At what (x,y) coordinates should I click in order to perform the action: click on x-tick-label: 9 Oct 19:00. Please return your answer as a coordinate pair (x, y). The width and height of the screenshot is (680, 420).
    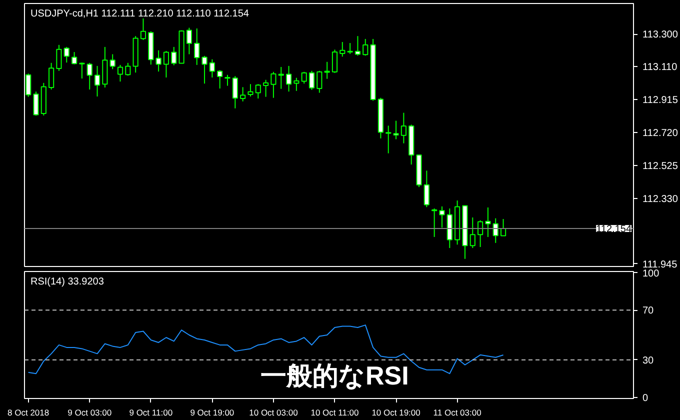
    Looking at the image, I should click on (212, 413).